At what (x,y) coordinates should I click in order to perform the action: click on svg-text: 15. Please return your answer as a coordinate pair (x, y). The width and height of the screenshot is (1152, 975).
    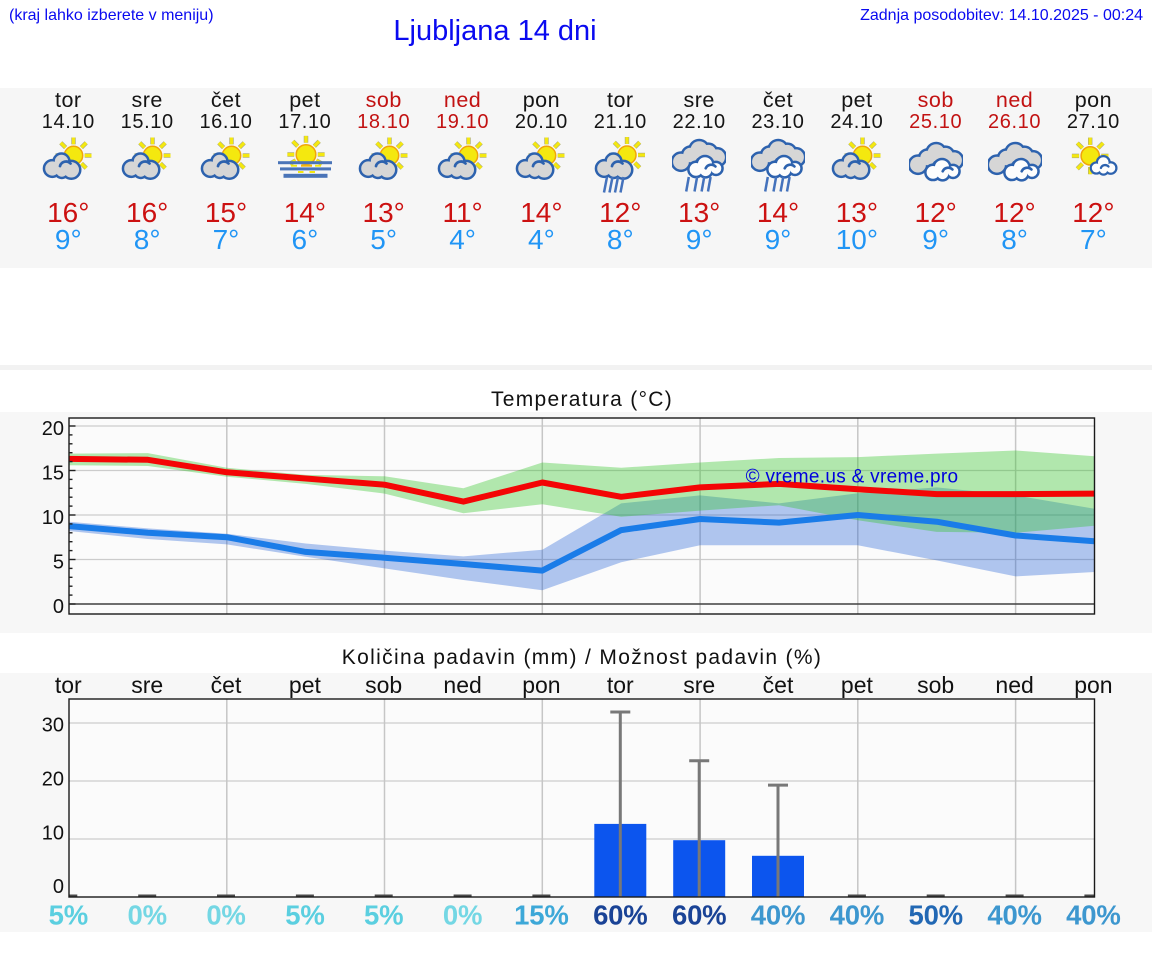
    Looking at the image, I should click on (53, 474).